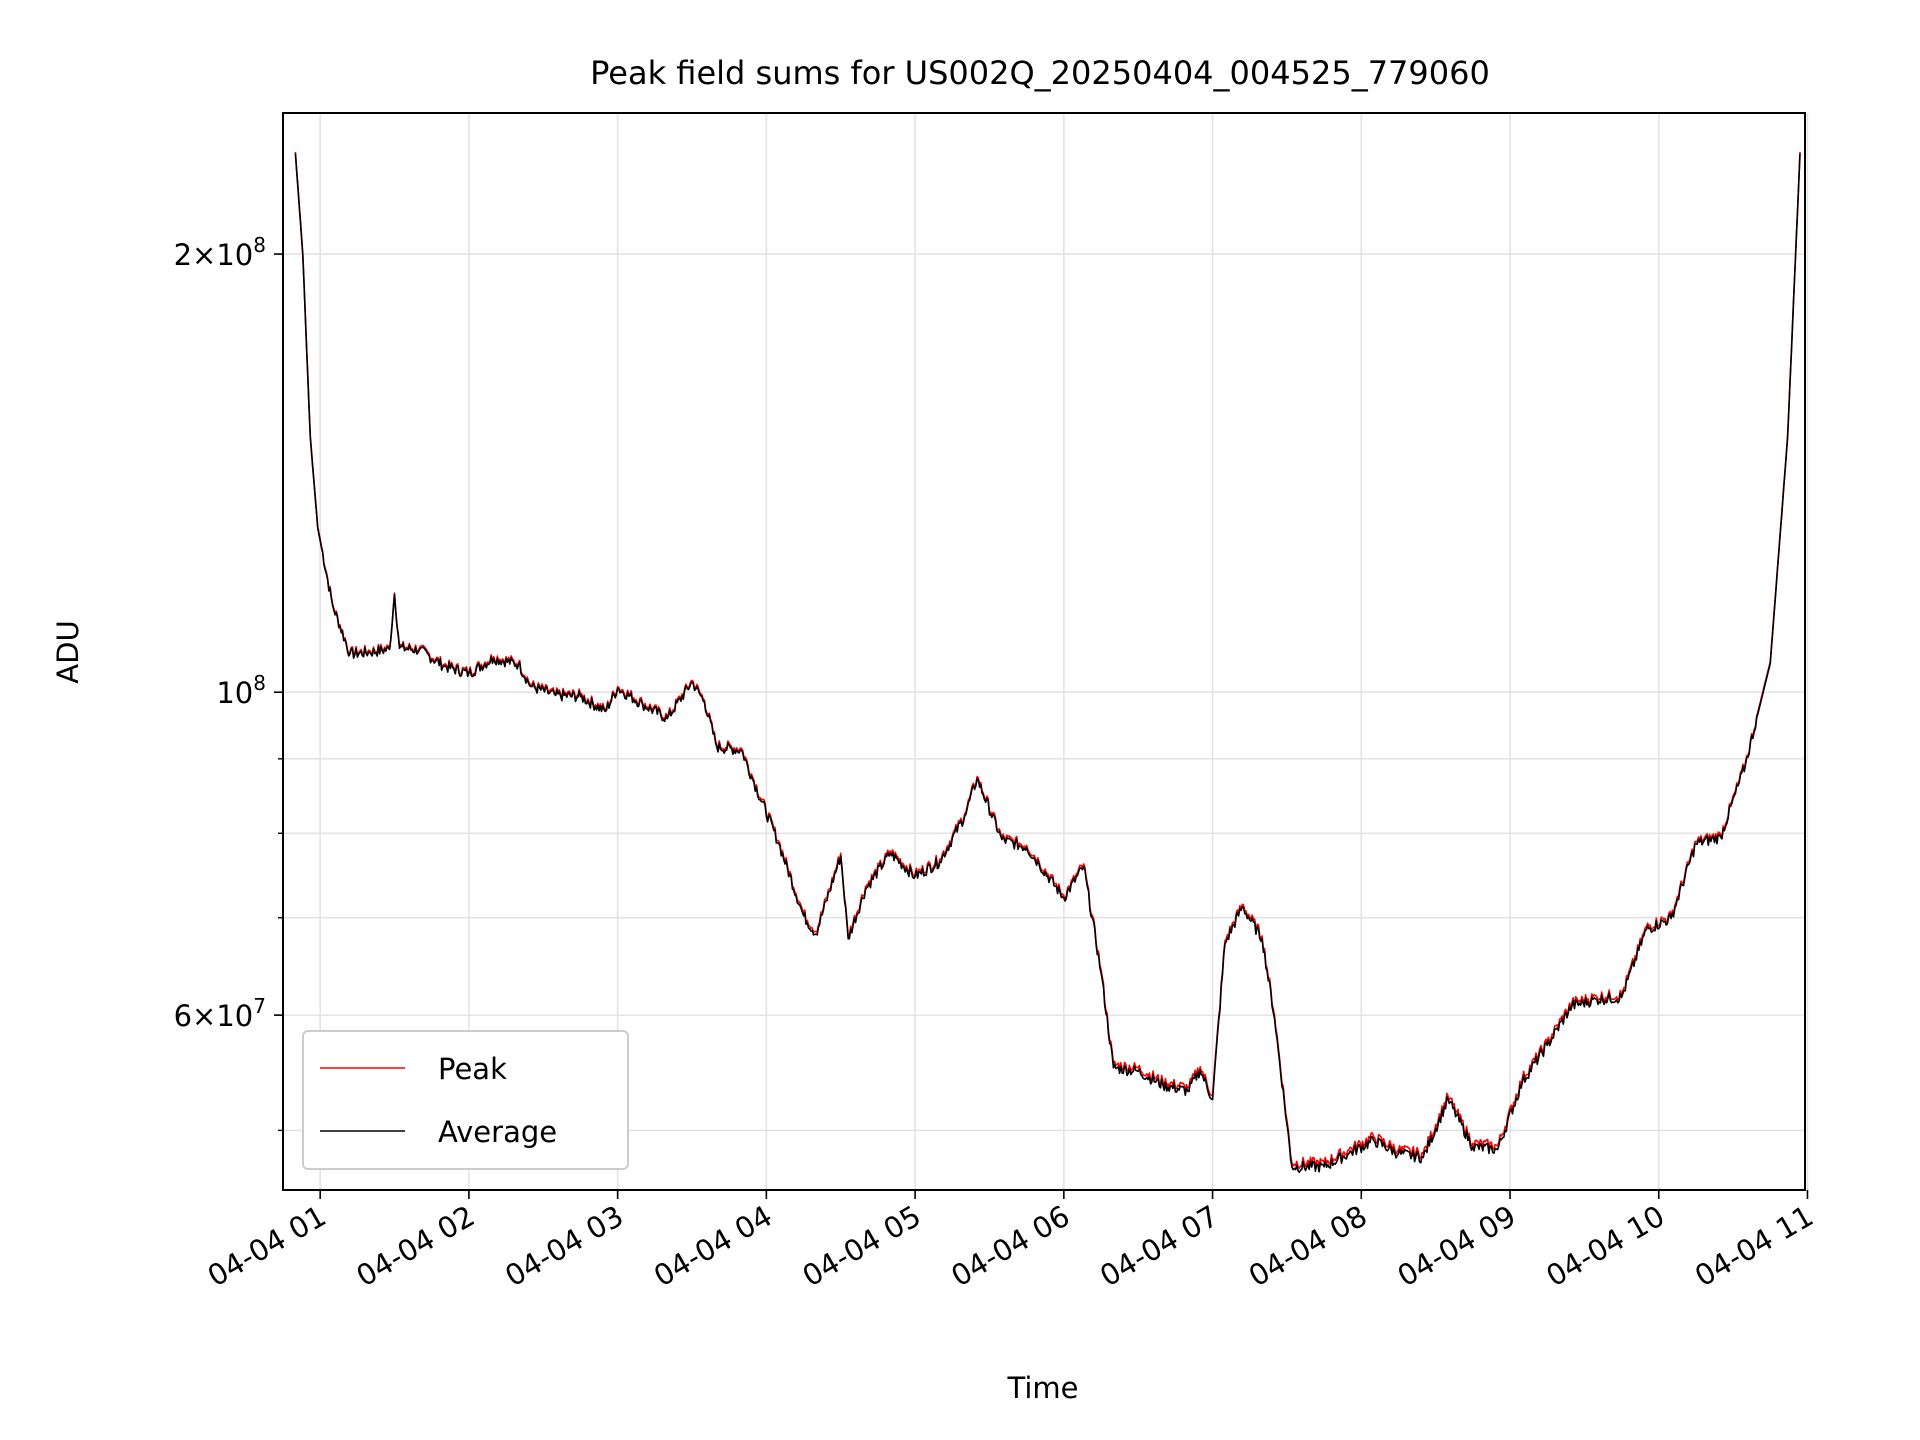 The width and height of the screenshot is (1920, 1440). I want to click on legend-label-peak: Peak, so click(472, 1069).